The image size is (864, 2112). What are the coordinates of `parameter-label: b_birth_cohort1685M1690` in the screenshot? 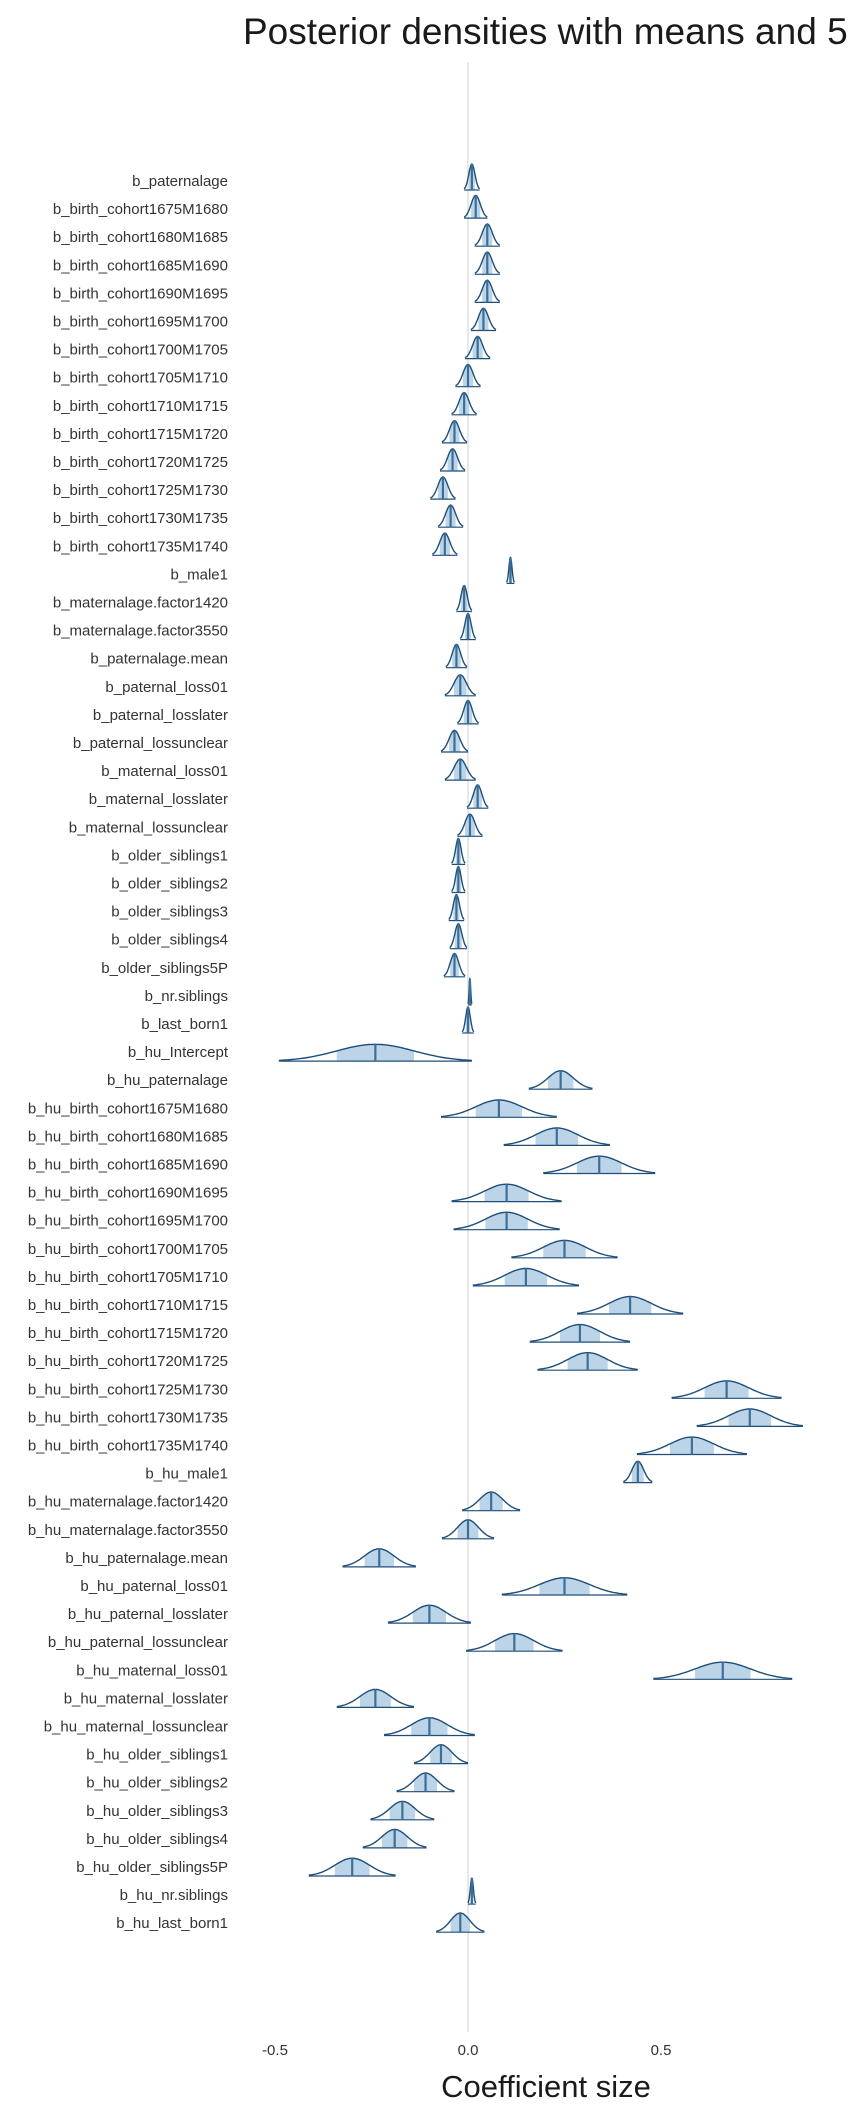 It's located at (140, 265).